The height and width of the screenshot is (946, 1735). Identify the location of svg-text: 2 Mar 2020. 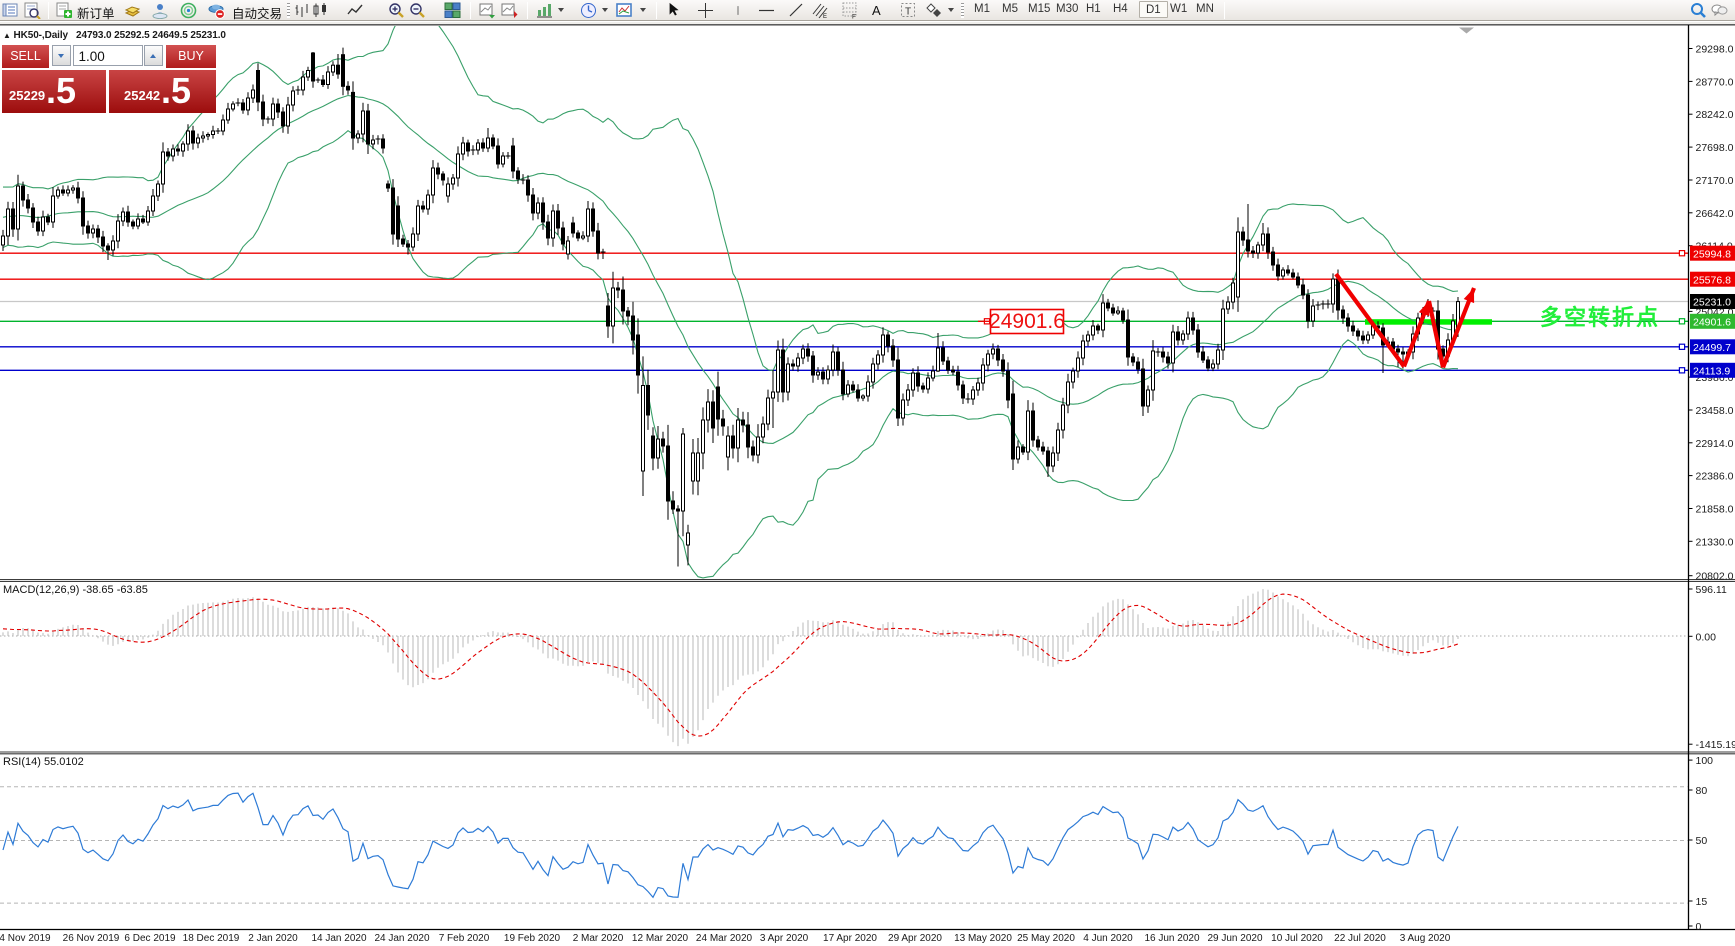
(598, 938).